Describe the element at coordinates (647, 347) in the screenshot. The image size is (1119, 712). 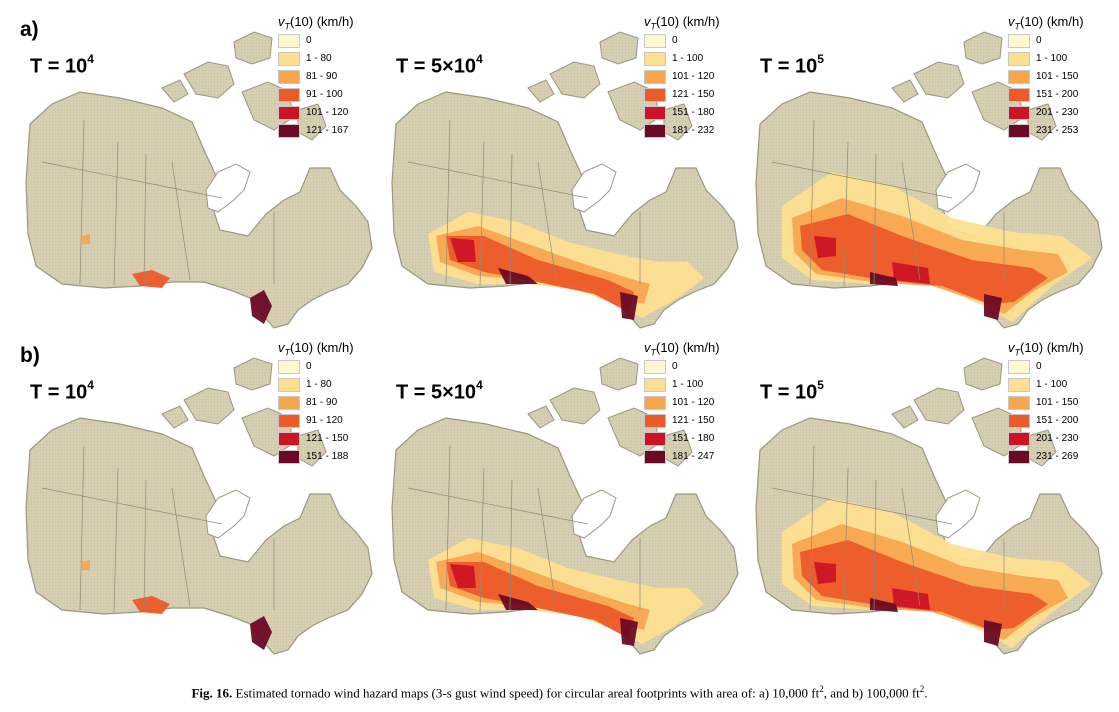
I see `legend-title-symbol: v` at that location.